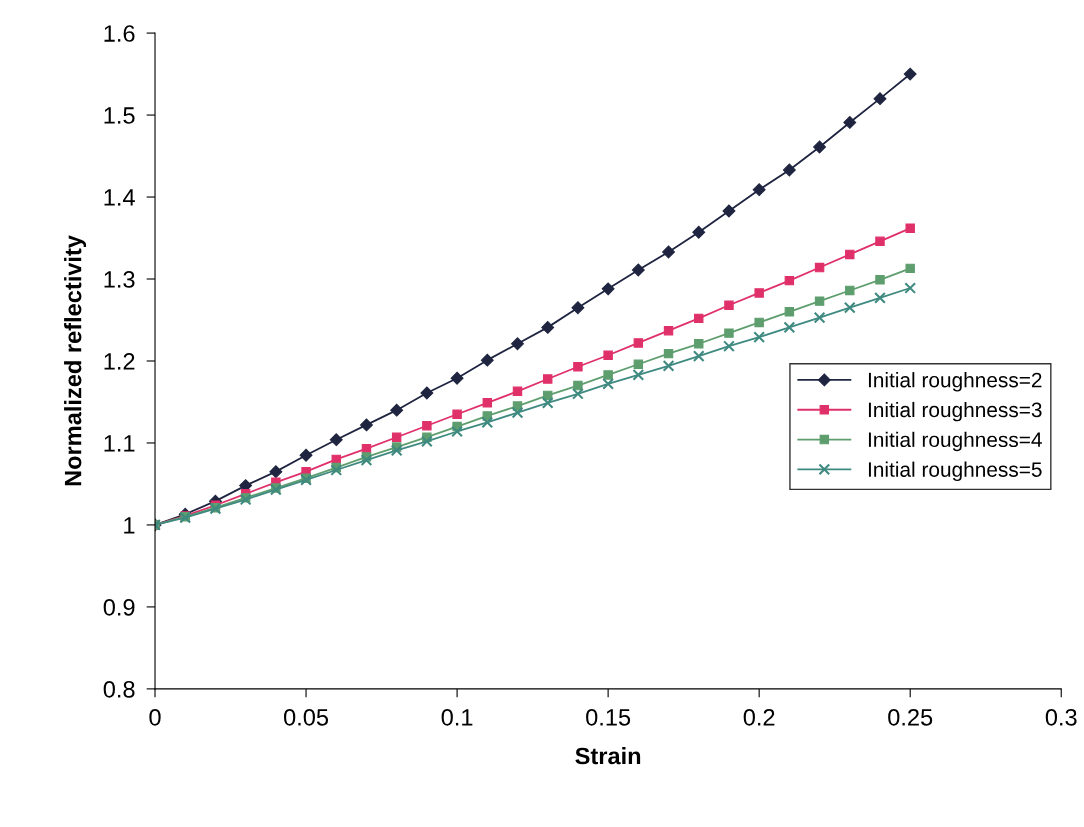  I want to click on y-tick-label: 1.2, so click(119, 361).